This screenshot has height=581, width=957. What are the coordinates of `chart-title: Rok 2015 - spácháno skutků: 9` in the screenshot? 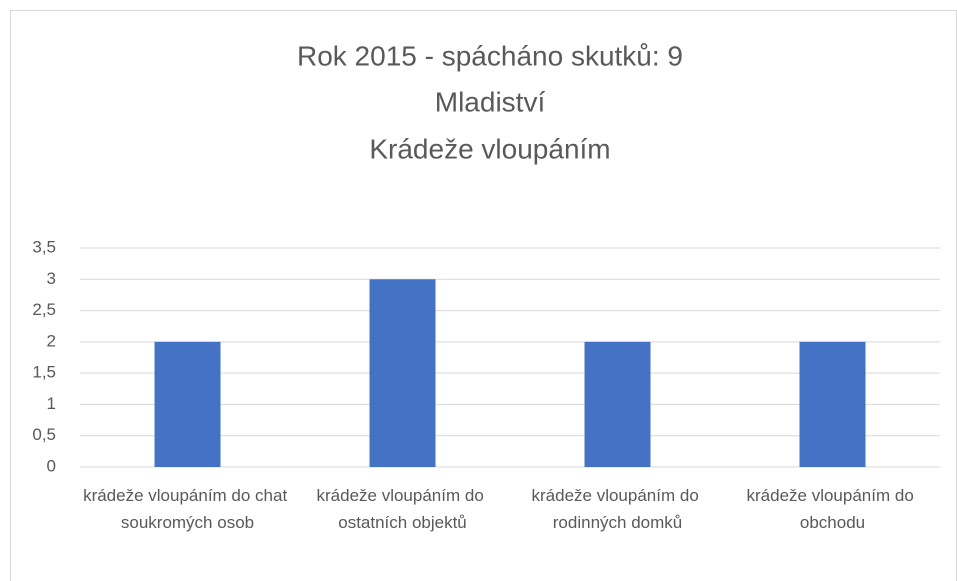 It's located at (490, 55).